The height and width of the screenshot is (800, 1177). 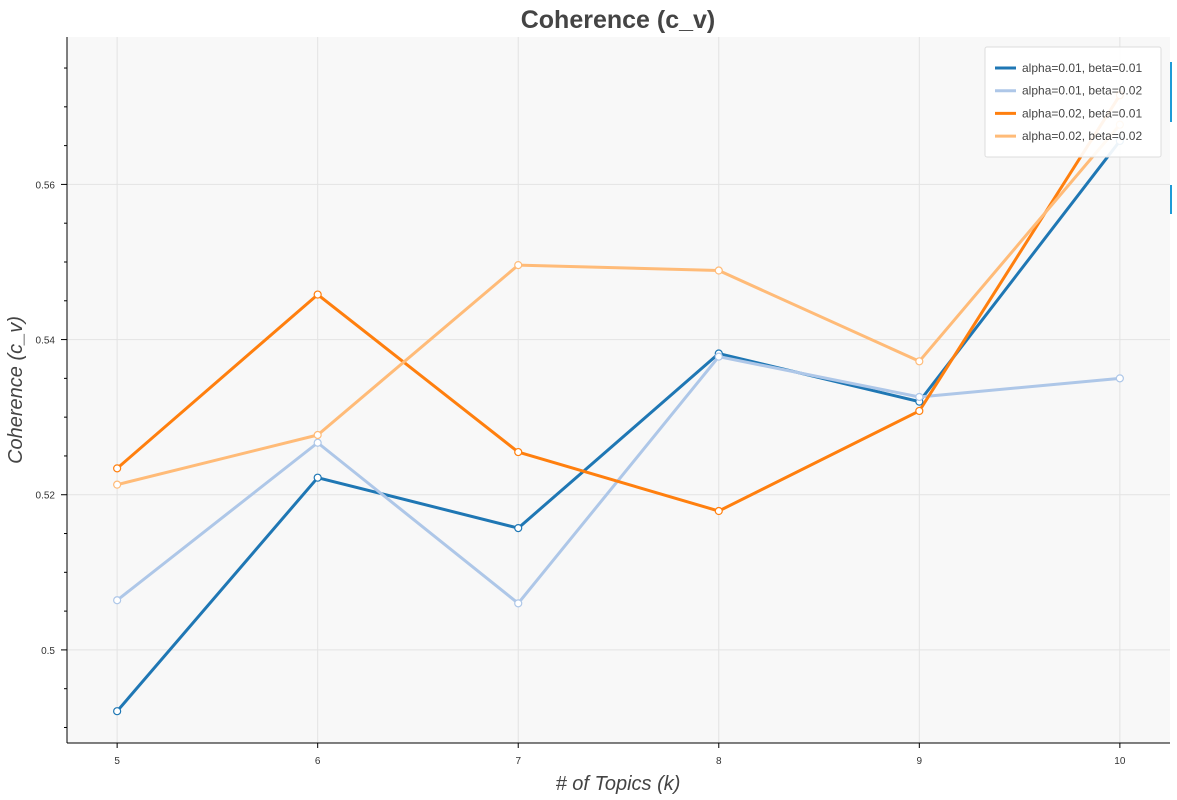 What do you see at coordinates (46, 418) in the screenshot?
I see `y-tick-labels: 0.5 0.52 0.54 0.56` at bounding box center [46, 418].